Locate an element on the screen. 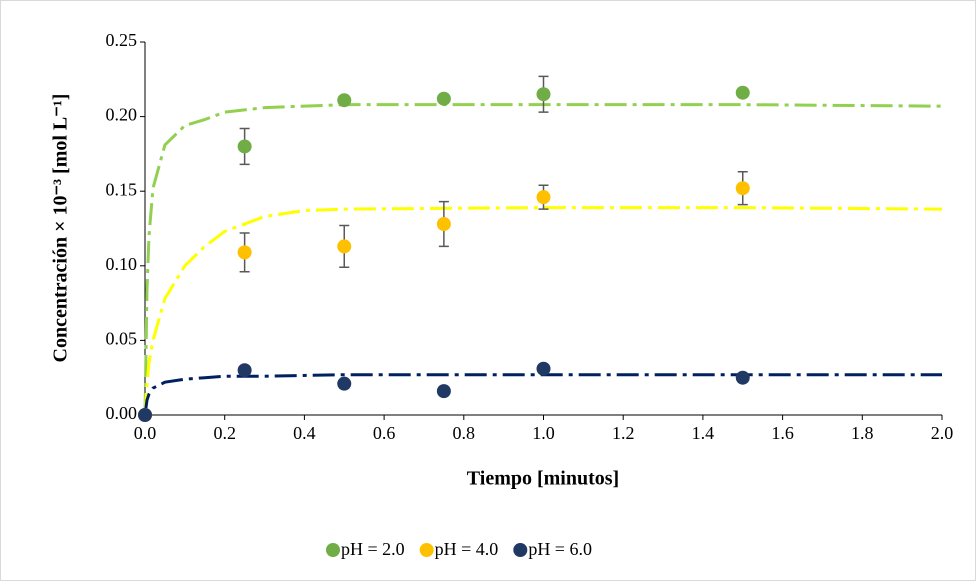  x-tick-label: 0.6 is located at coordinates (384, 433).